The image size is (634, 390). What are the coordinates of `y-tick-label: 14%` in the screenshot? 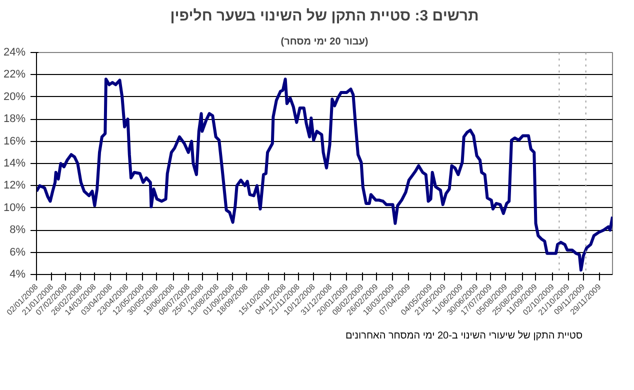 It's located at (14, 164).